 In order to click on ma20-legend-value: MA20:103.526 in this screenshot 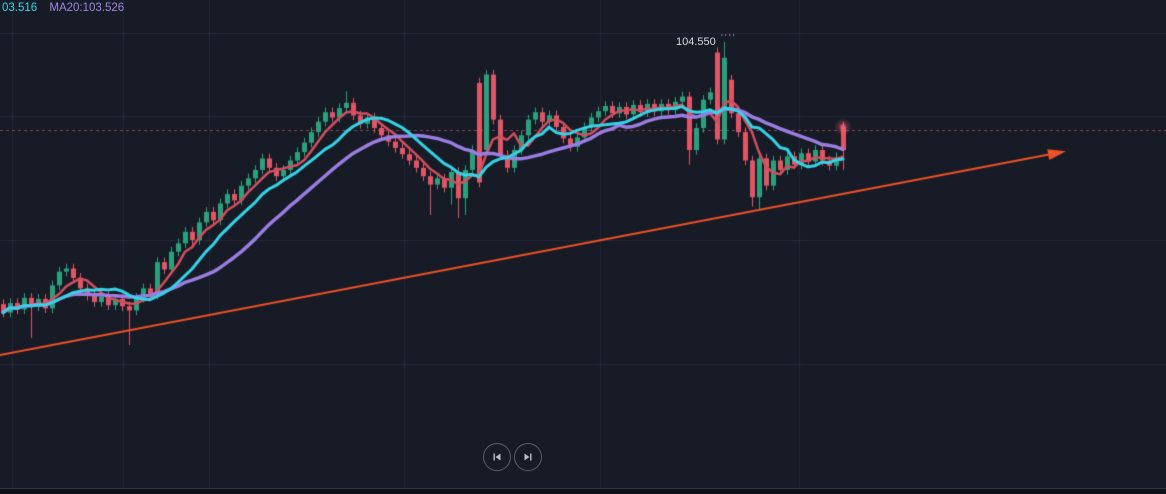, I will do `click(87, 8)`.